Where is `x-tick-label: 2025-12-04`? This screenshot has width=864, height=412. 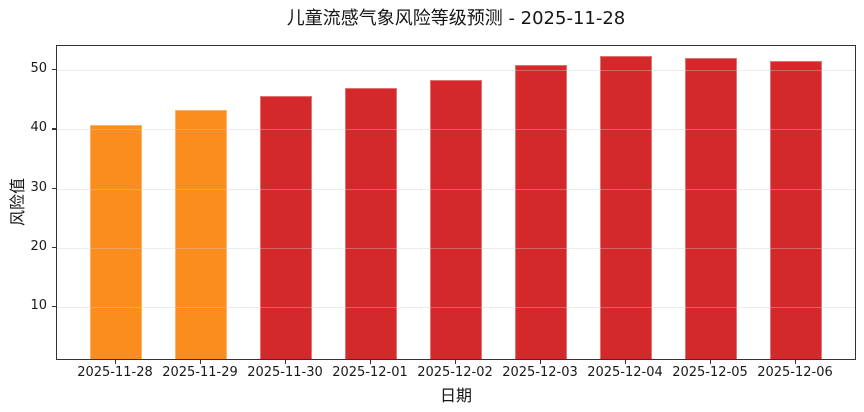
x-tick-label: 2025-12-04 is located at coordinates (625, 372).